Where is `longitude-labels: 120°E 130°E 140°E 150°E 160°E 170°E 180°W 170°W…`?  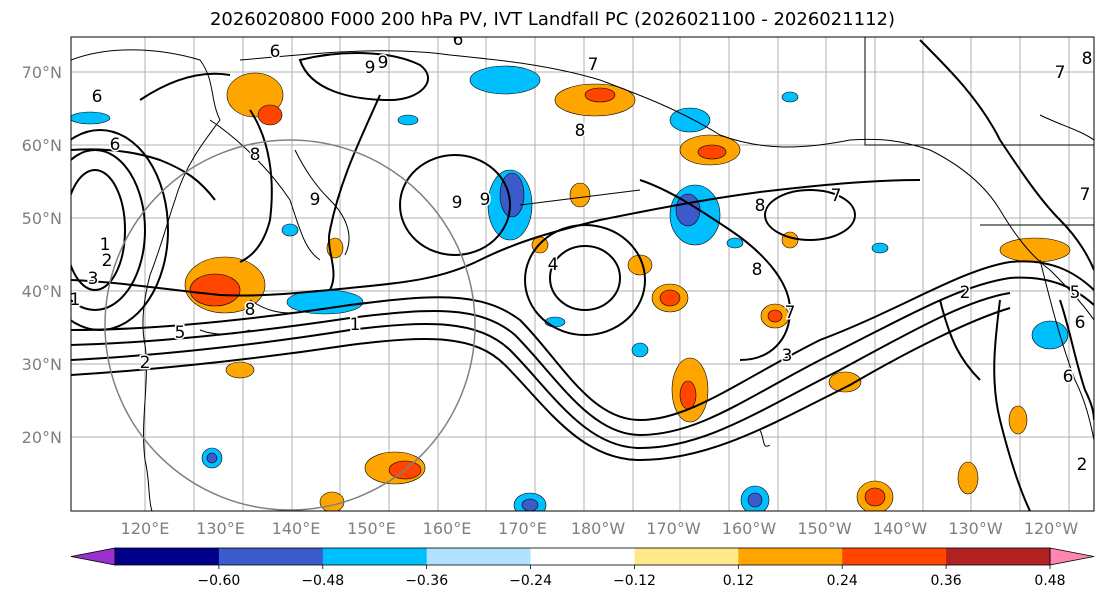
longitude-labels: 120°E 130°E 140°E 150°E 160°E 170°E 180°W 170°W… is located at coordinates (600, 528).